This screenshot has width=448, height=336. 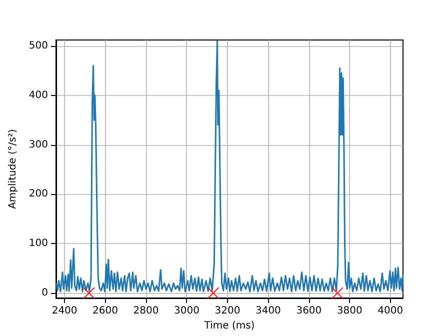 What do you see at coordinates (13, 169) in the screenshot?
I see `y-axis-title: Amplitude (°/s²)` at bounding box center [13, 169].